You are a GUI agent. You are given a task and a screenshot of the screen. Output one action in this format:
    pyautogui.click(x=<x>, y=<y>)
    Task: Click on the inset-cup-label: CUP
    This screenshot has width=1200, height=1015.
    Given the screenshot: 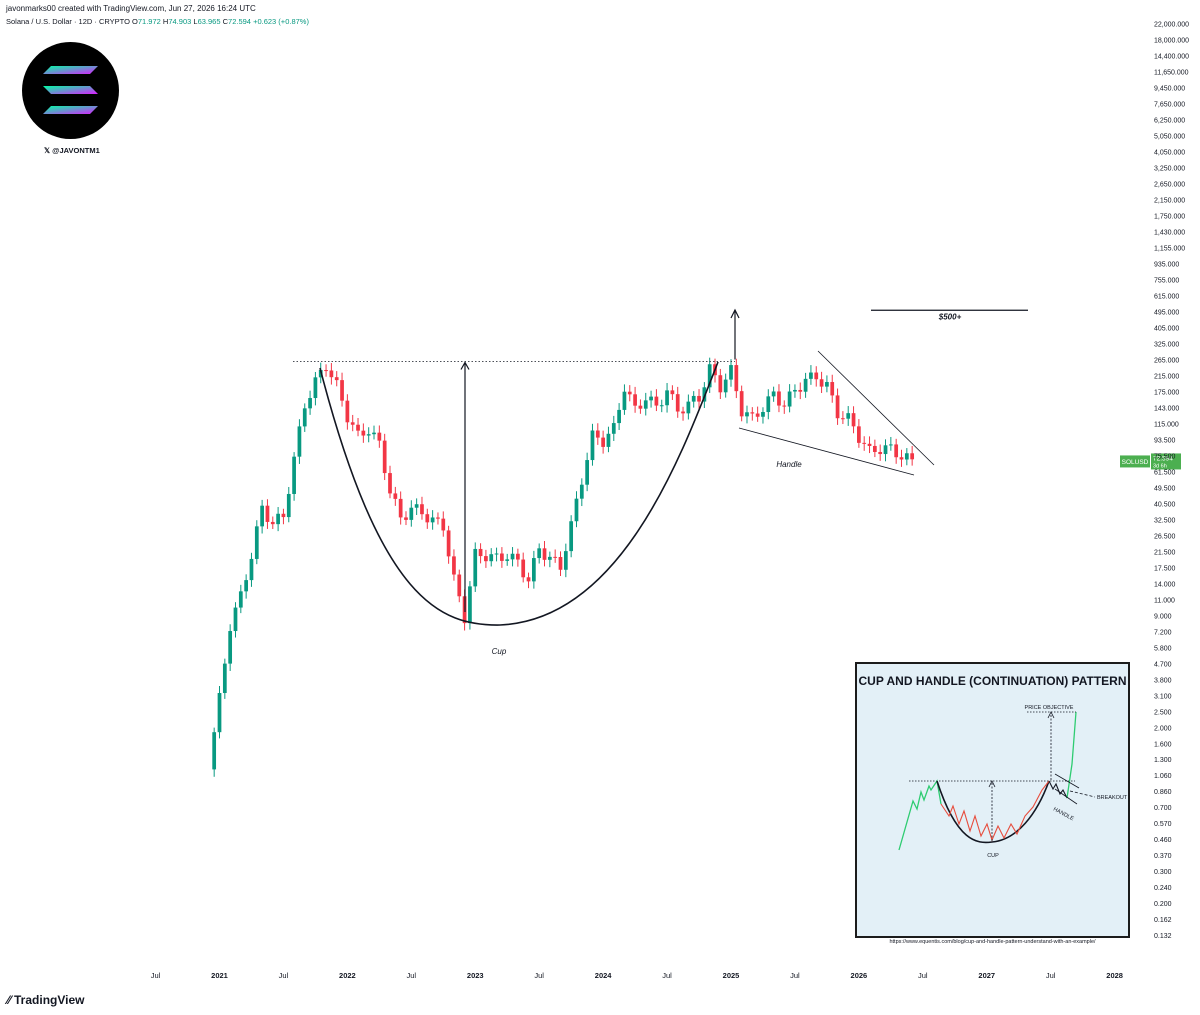 What is the action you would take?
    pyautogui.click(x=993, y=856)
    